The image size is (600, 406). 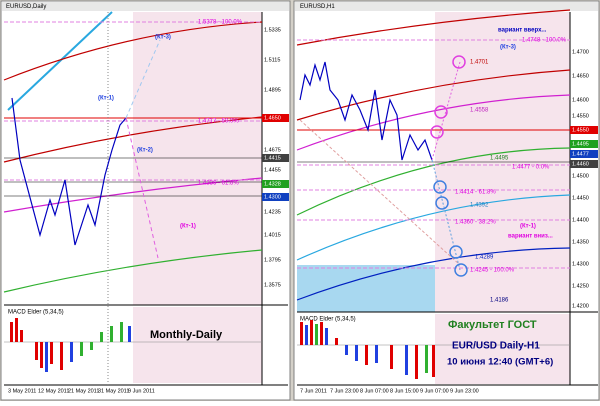 I want to click on fibo-label: 1.4360 - 38.2%, so click(x=475, y=223).